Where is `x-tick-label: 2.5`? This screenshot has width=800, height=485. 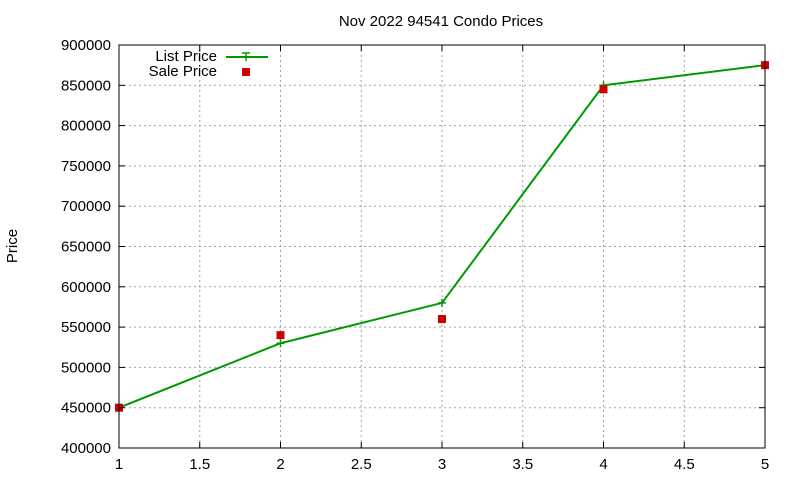
x-tick-label: 2.5 is located at coordinates (361, 464).